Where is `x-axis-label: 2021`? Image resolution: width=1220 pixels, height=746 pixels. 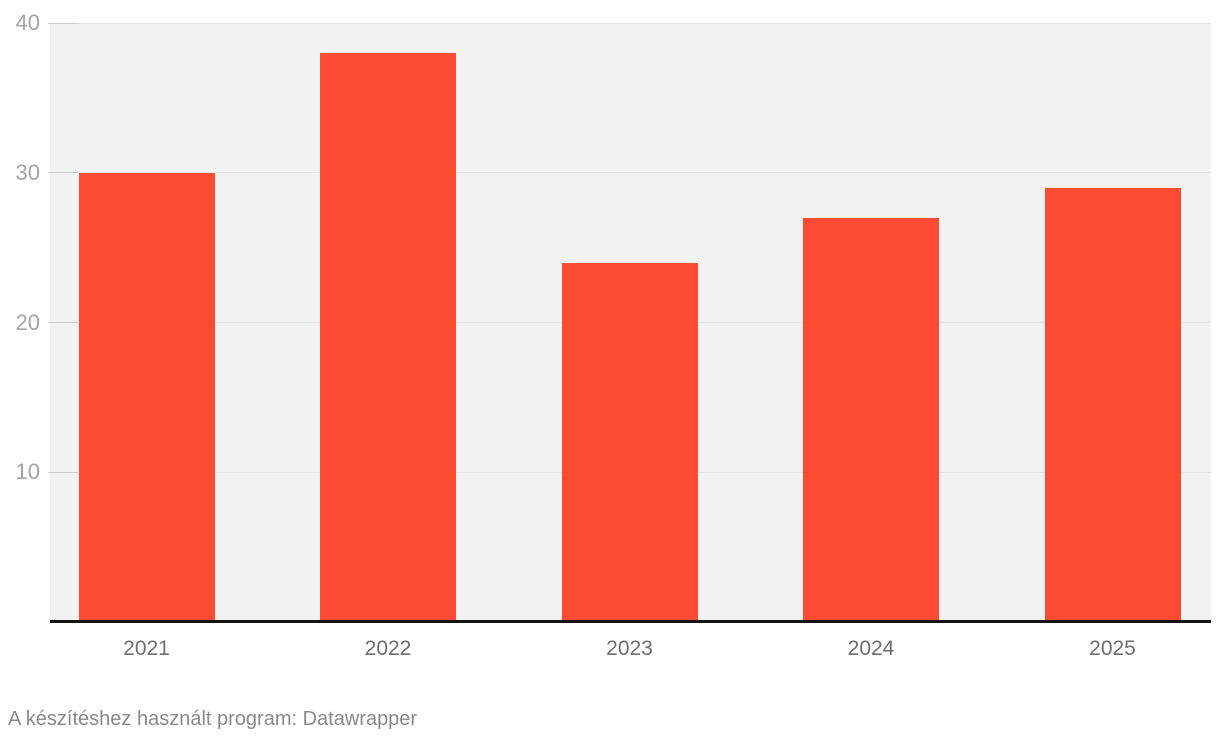
x-axis-label: 2021 is located at coordinates (146, 648).